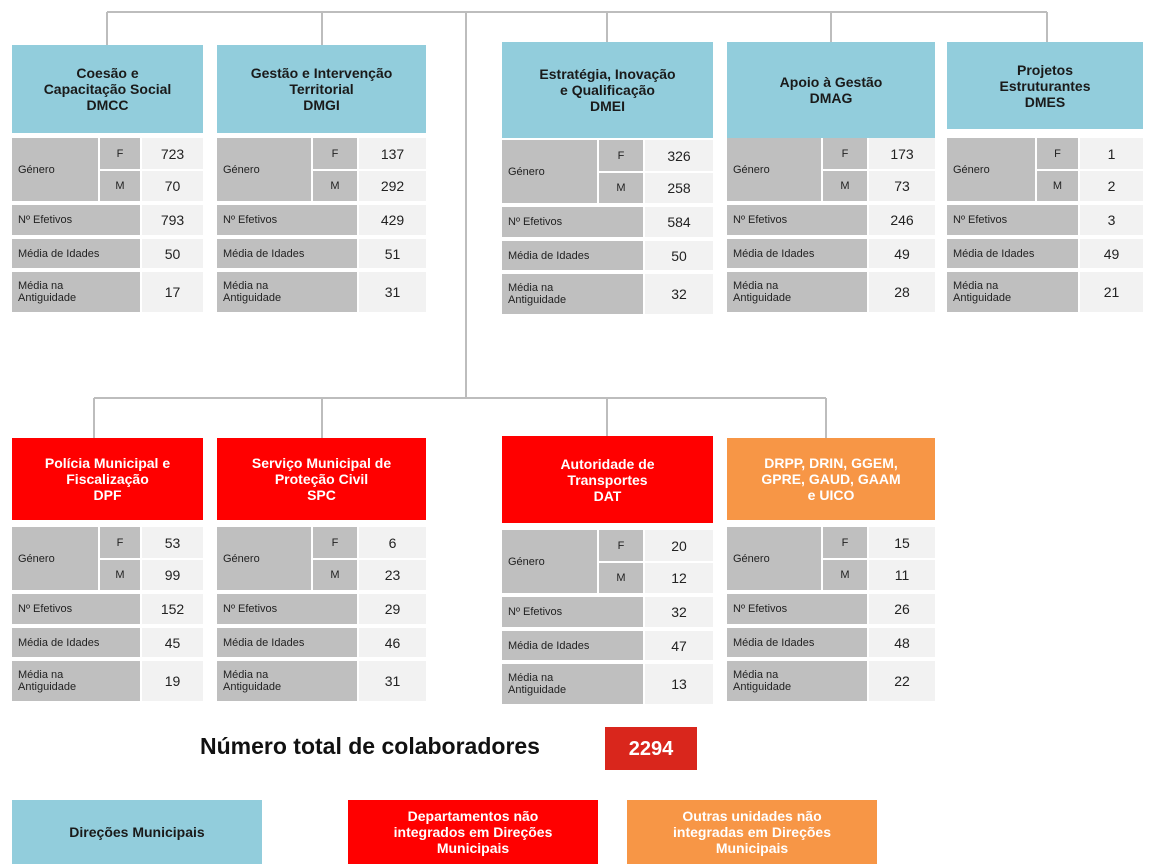 The width and height of the screenshot is (1150, 866). I want to click on text-line: Serviço Municipal de, so click(321, 463).